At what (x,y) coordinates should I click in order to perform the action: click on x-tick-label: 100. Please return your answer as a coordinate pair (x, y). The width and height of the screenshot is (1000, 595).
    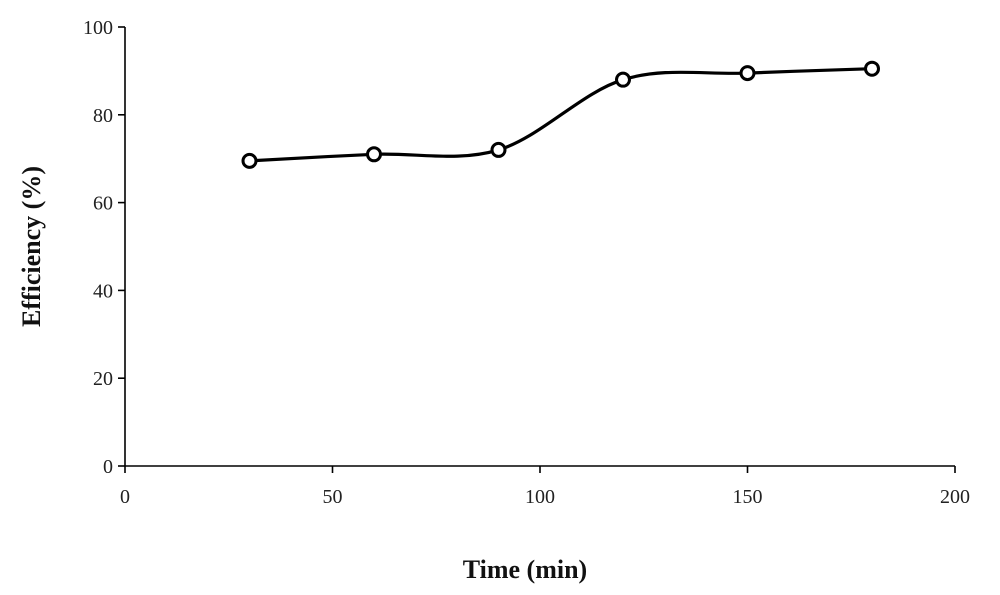
    Looking at the image, I should click on (540, 497).